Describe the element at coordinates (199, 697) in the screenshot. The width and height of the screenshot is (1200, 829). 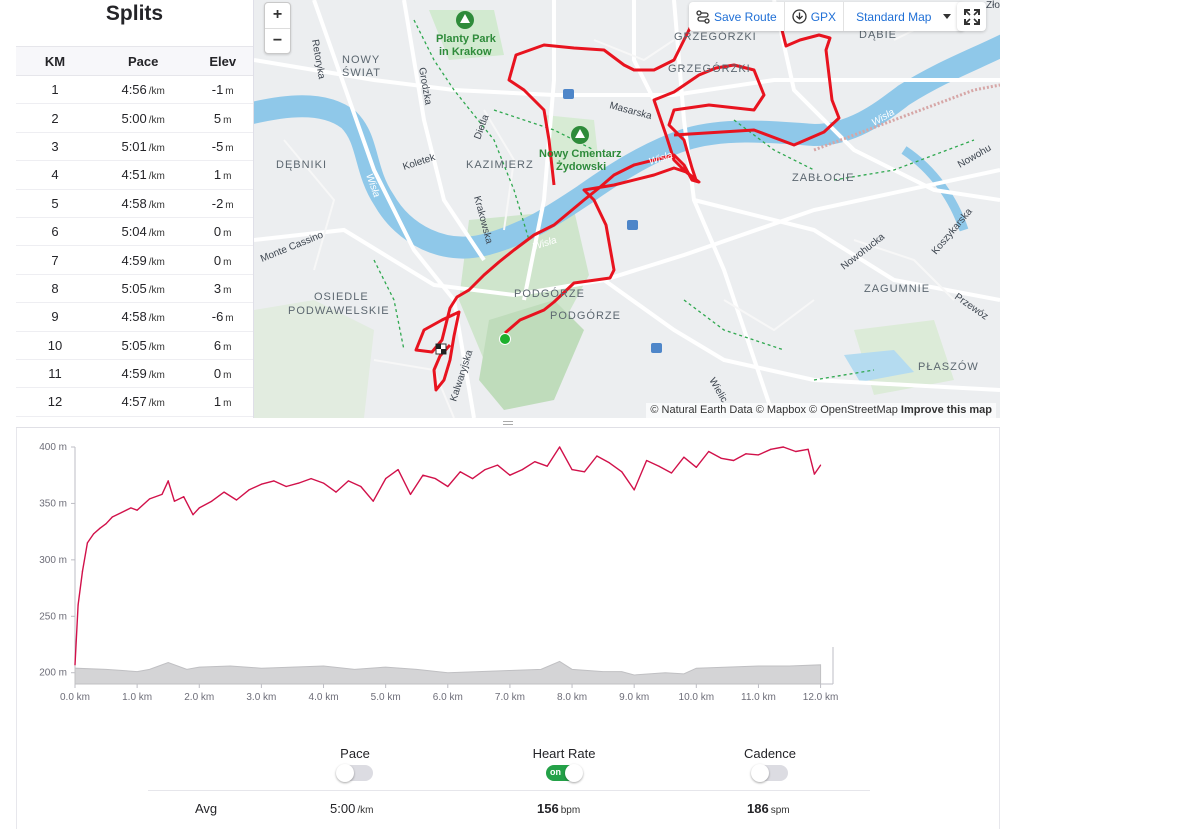
I see `x-tick-label: 2.0 km` at that location.